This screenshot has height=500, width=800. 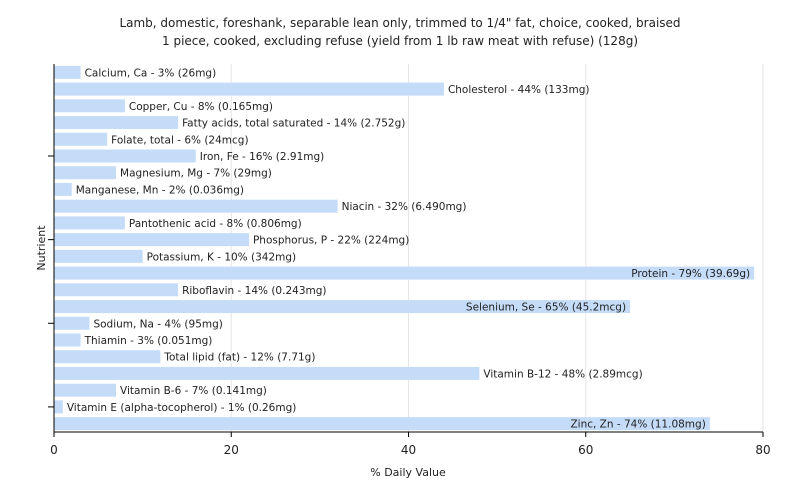 I want to click on bar-label-17: Total lipid (fat) - 12% (7.71g), so click(x=239, y=358).